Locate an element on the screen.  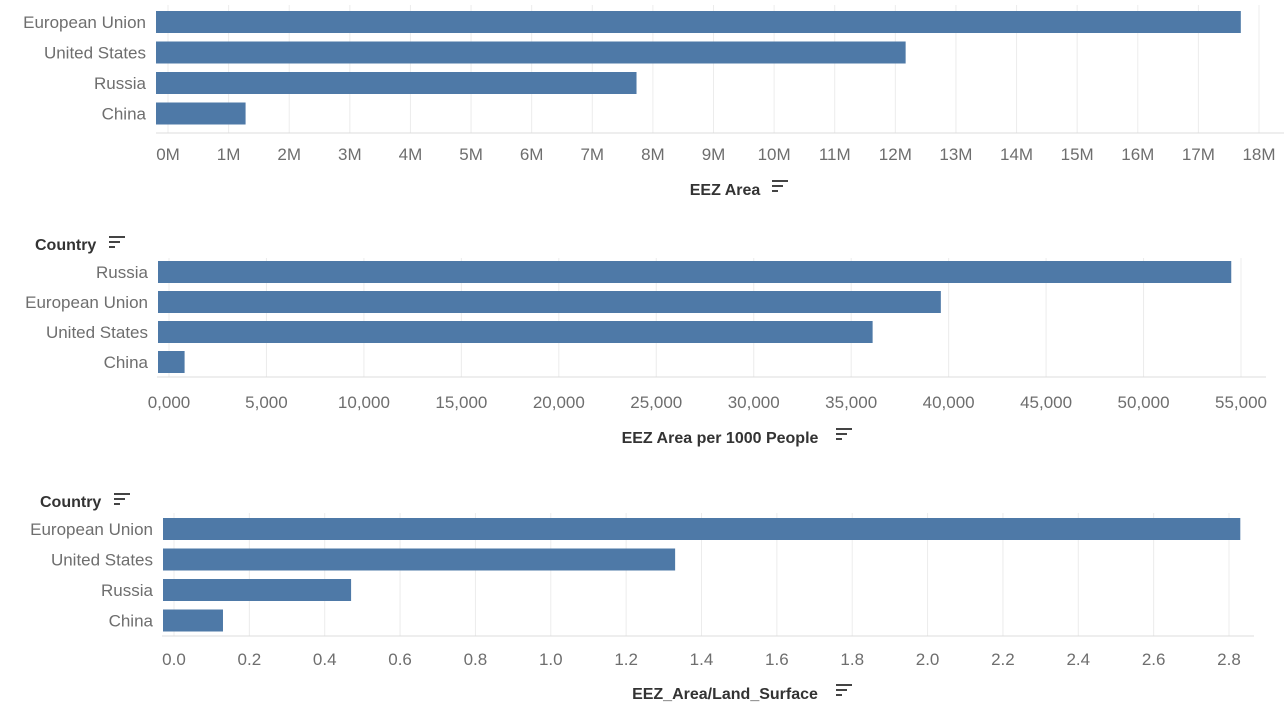
x-tick-label: 3M is located at coordinates (350, 154).